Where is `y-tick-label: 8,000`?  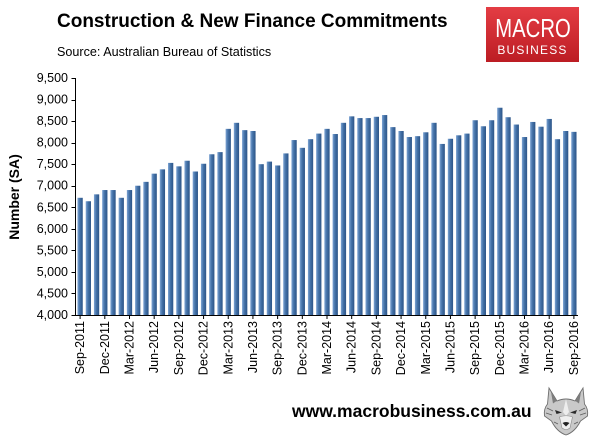 y-tick-label: 8,000 is located at coordinates (52, 143).